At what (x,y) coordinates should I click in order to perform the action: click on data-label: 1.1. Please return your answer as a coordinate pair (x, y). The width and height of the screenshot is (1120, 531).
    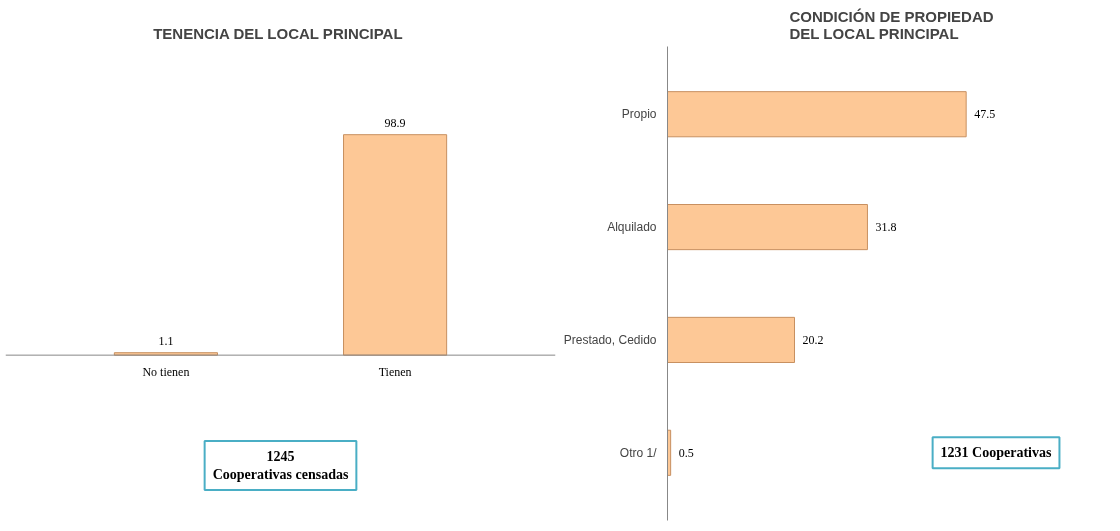
    Looking at the image, I should click on (166, 340).